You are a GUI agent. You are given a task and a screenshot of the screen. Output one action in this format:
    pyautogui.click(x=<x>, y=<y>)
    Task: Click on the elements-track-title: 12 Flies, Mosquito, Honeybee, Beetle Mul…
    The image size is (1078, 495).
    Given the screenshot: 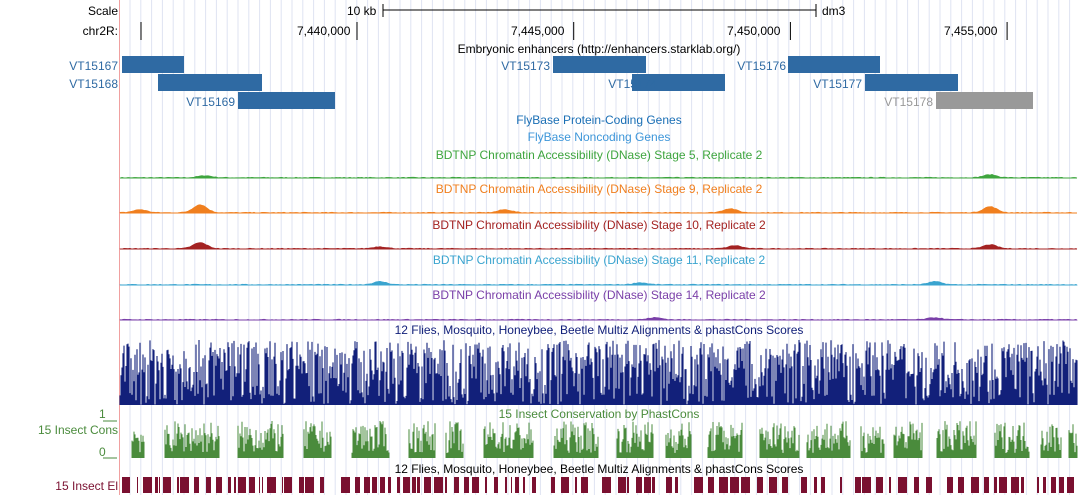 What is the action you would take?
    pyautogui.click(x=599, y=469)
    